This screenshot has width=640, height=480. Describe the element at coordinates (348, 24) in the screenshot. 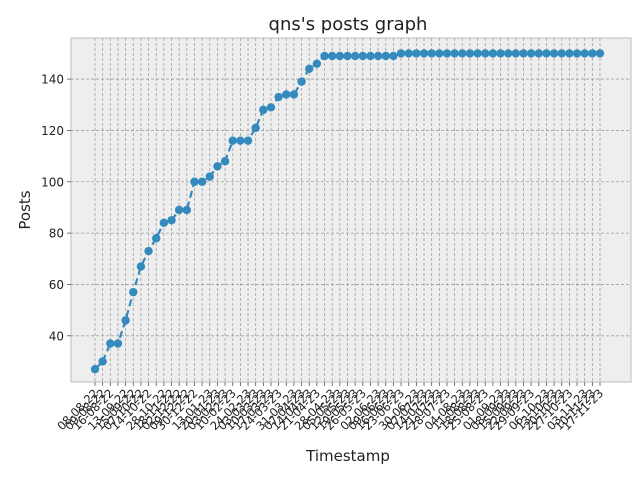

I see `chart-title: qns's posts graph` at that location.